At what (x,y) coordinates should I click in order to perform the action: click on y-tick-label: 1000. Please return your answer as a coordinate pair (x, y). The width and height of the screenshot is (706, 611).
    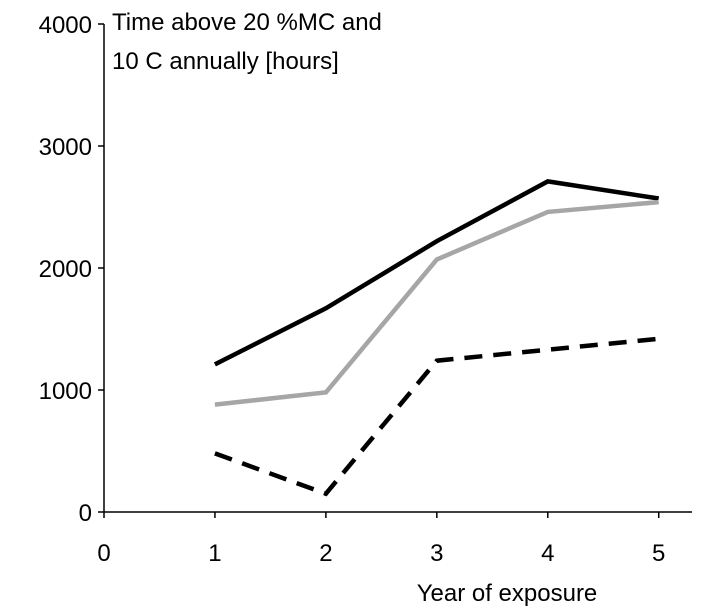
    Looking at the image, I should click on (65, 391).